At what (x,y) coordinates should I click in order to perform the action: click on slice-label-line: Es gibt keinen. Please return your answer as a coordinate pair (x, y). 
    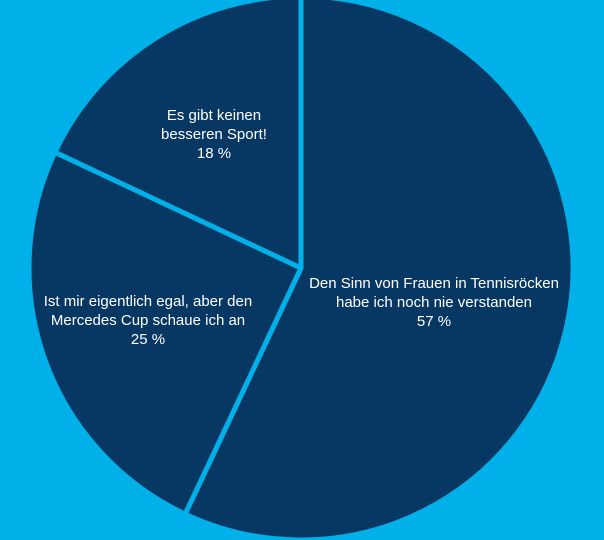
    Looking at the image, I should click on (214, 115).